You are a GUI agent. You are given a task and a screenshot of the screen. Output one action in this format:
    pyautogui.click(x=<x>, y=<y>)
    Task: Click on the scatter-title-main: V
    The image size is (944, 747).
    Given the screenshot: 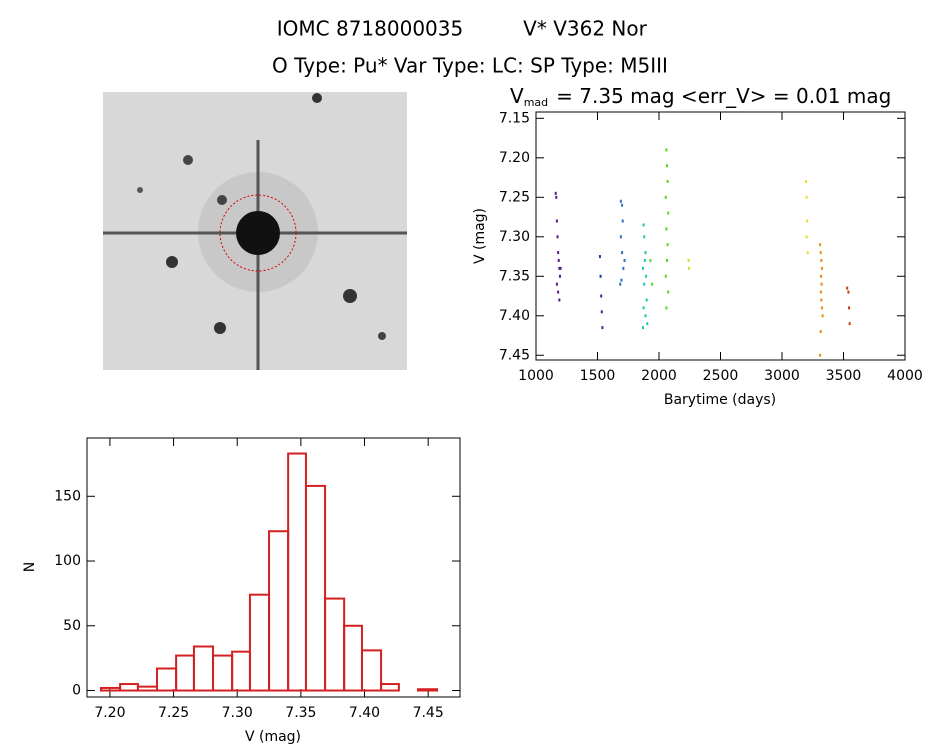 What is the action you would take?
    pyautogui.click(x=517, y=96)
    